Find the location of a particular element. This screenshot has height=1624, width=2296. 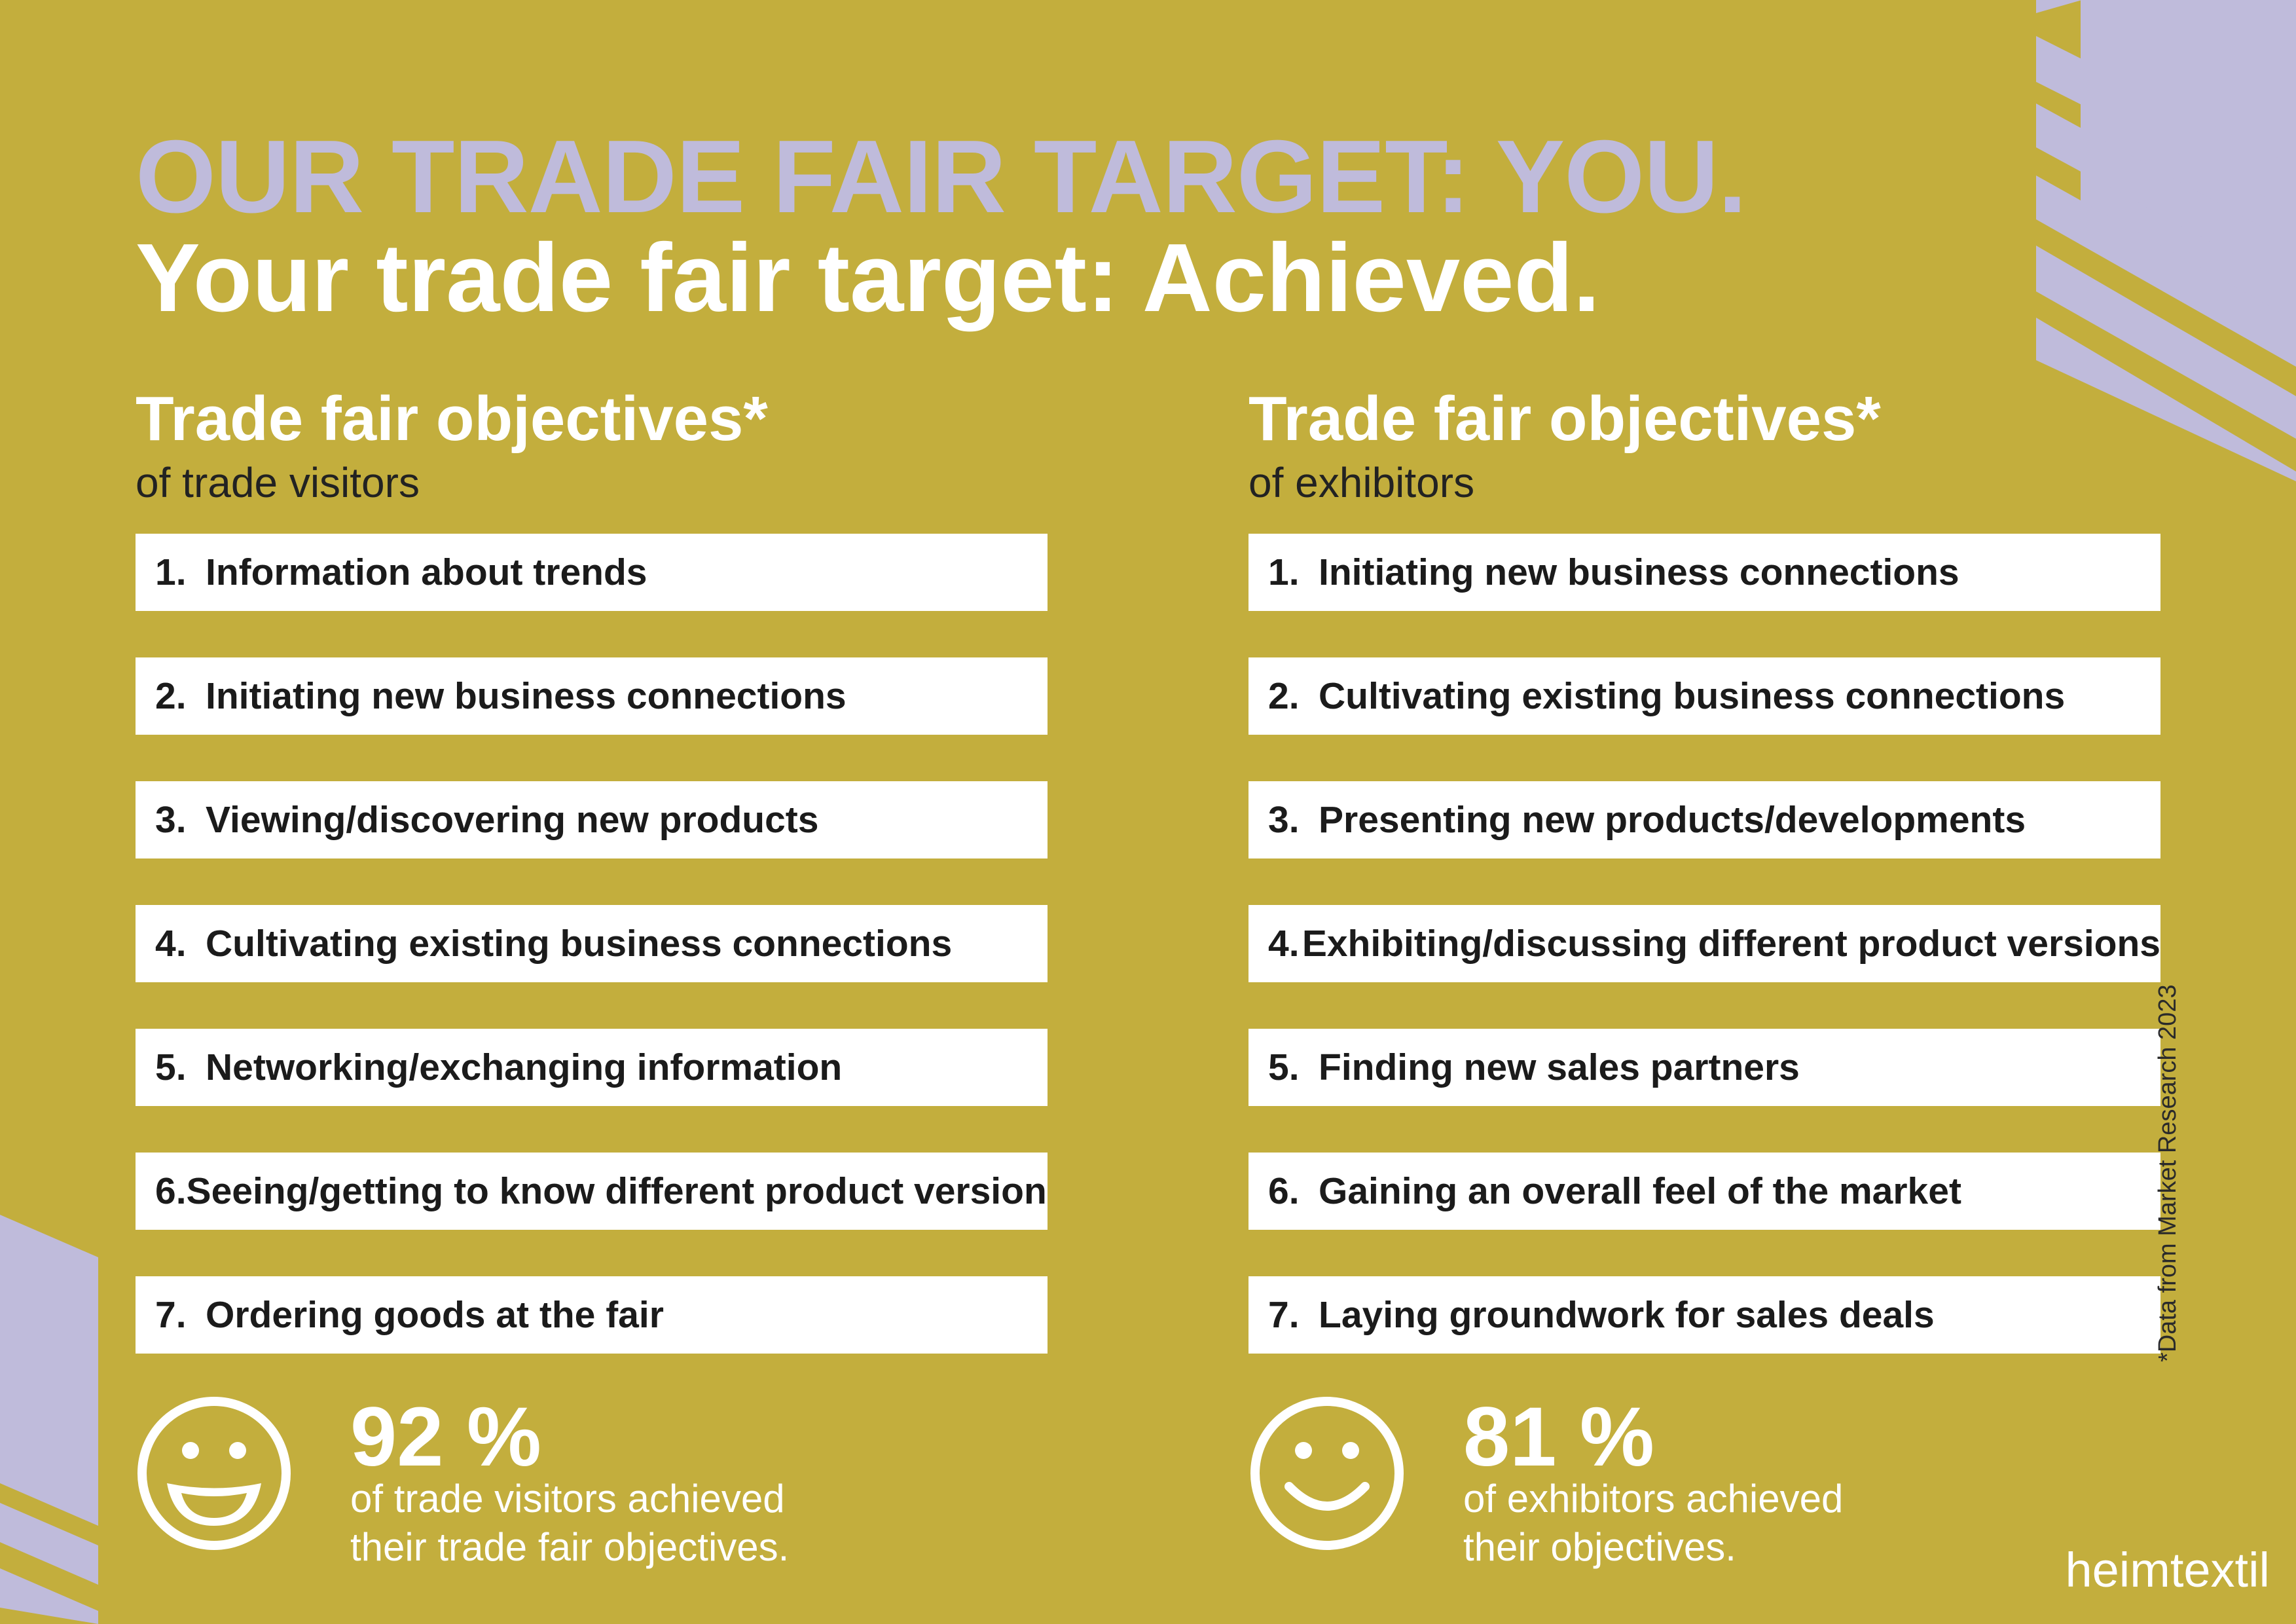

footnote: *Data from Market Research 2023 is located at coordinates (2167, 1173).